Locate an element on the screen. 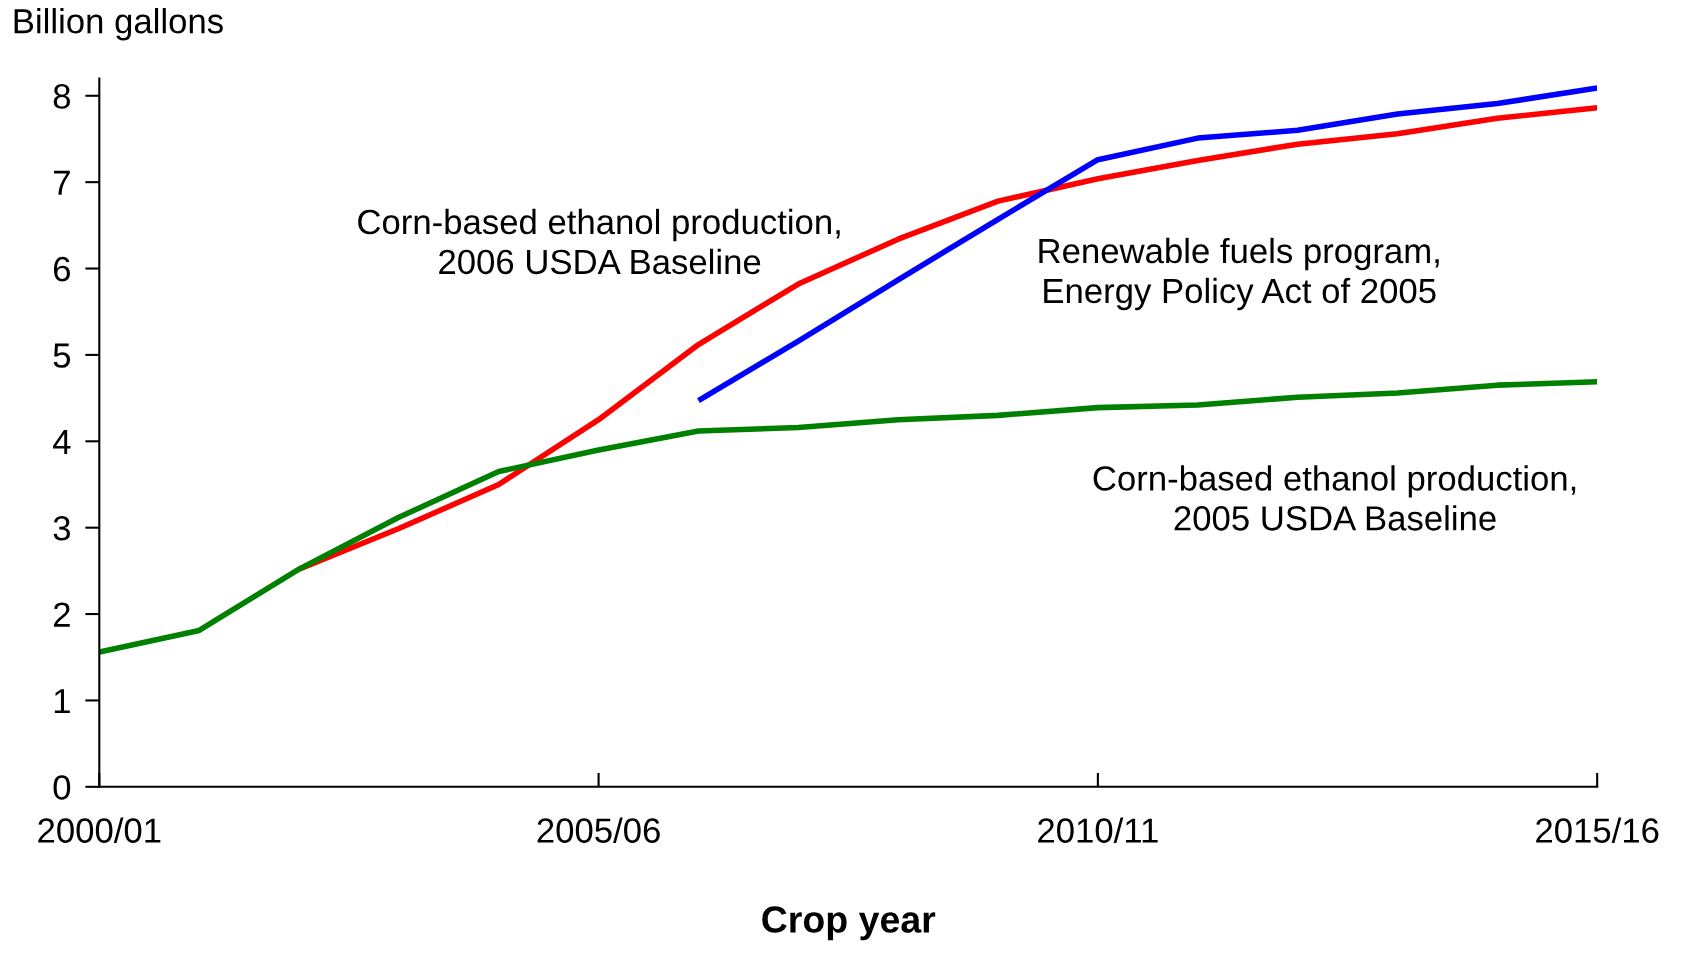 This screenshot has width=1683, height=969. y-tick-label: 5 is located at coordinates (62, 355).